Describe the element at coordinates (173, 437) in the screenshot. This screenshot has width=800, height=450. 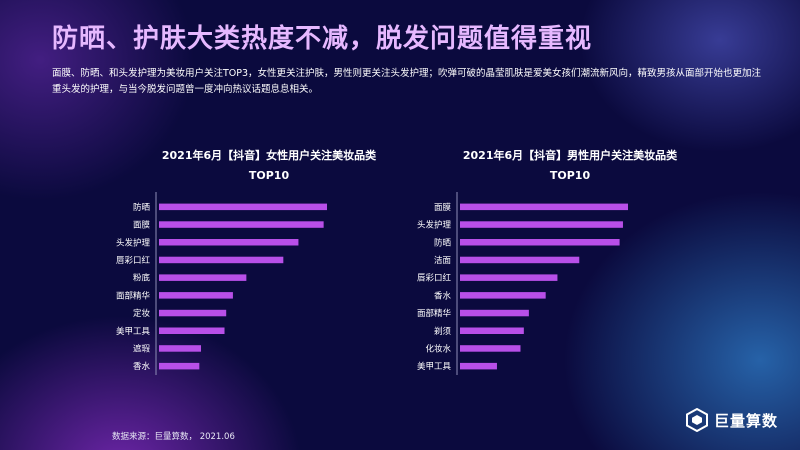
I see `data-source-note: 数据来源：巨量算数， 2021.06` at that location.